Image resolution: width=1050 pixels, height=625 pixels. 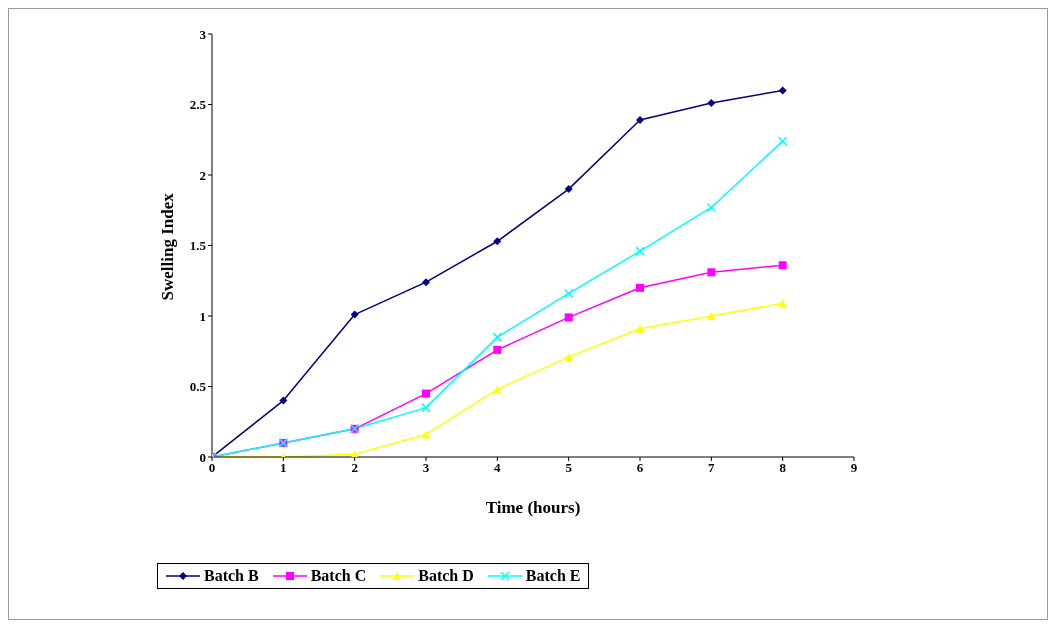 What do you see at coordinates (202, 316) in the screenshot?
I see `y-tick-label: 1` at bounding box center [202, 316].